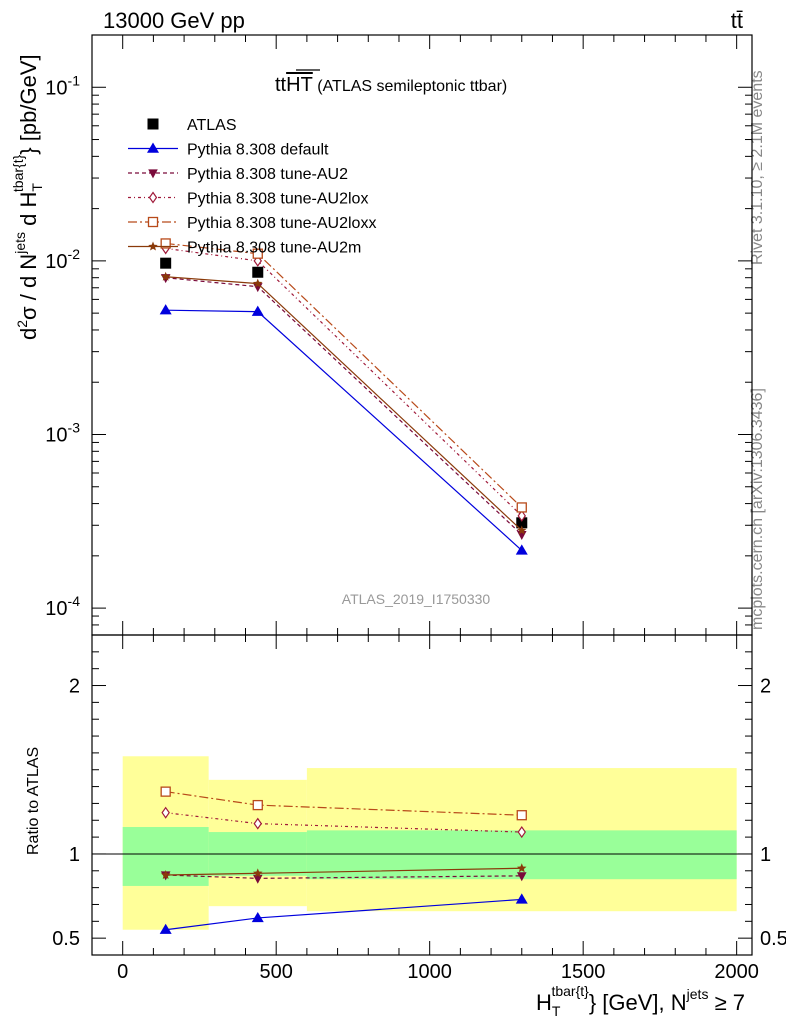 This screenshot has width=786, height=1024. What do you see at coordinates (258, 150) in the screenshot?
I see `legend-label: Pythia 8.308 default` at bounding box center [258, 150].